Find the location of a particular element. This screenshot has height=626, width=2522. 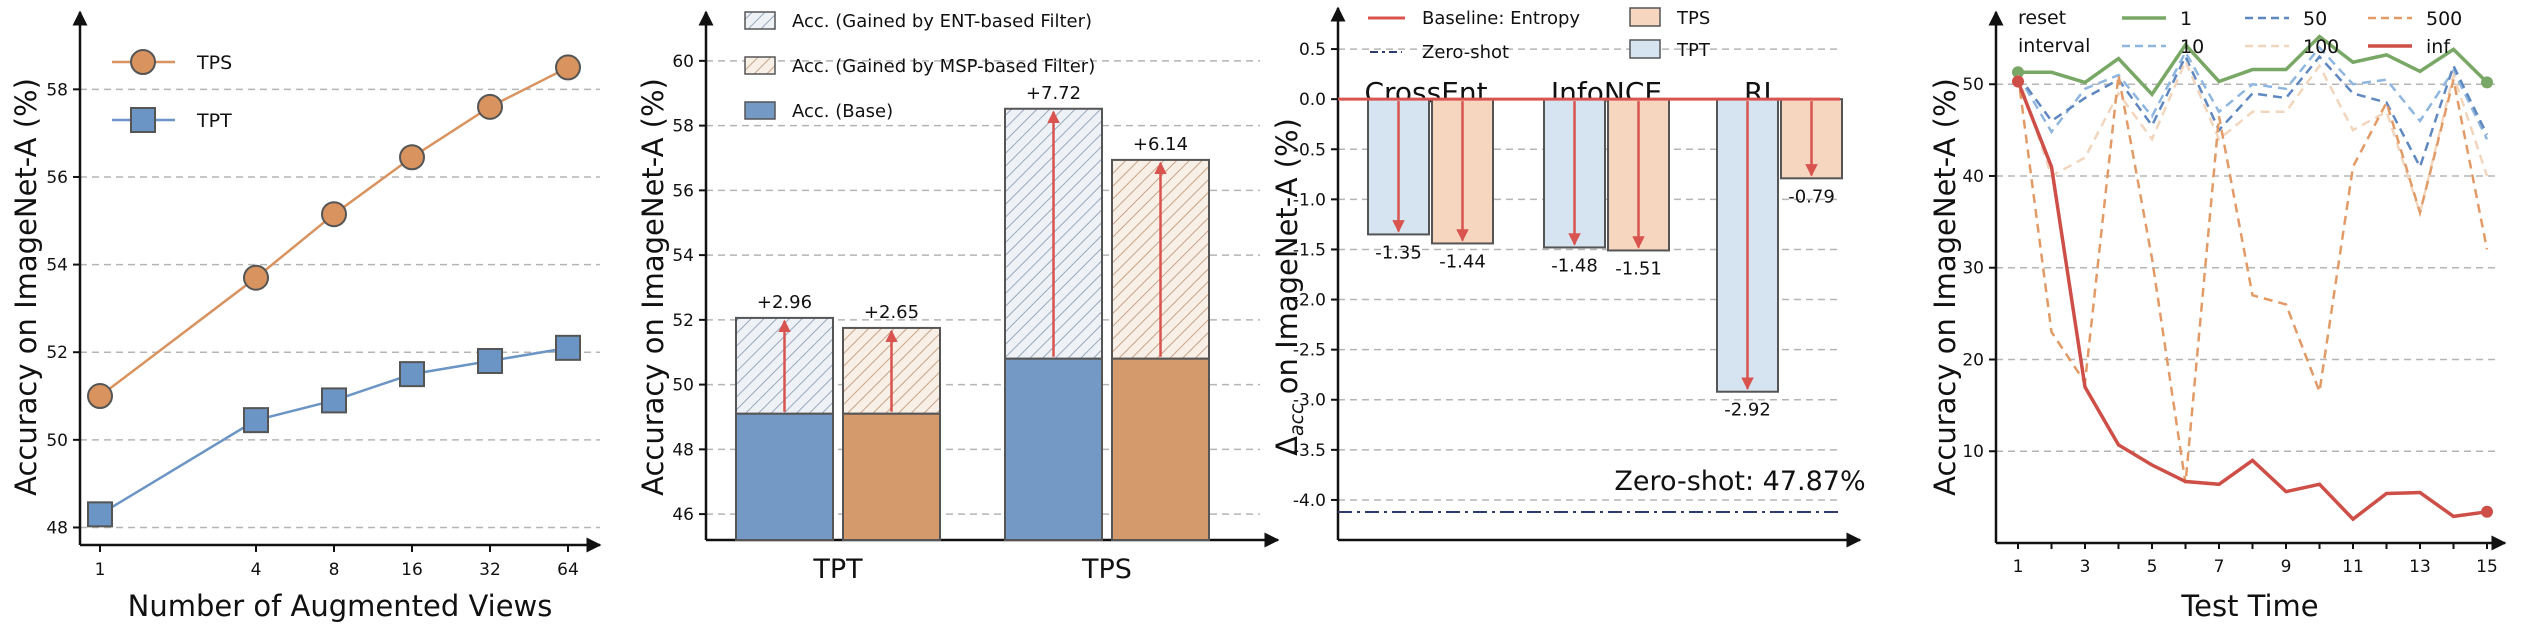

legend-label-TPT: TPT is located at coordinates (214, 121).